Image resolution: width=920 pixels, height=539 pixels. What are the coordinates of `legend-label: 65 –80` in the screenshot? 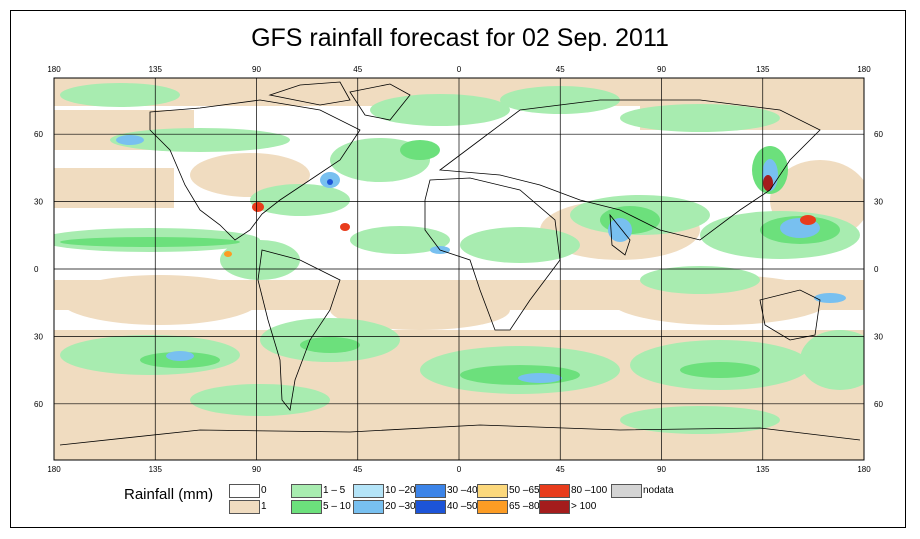 It's located at (524, 506).